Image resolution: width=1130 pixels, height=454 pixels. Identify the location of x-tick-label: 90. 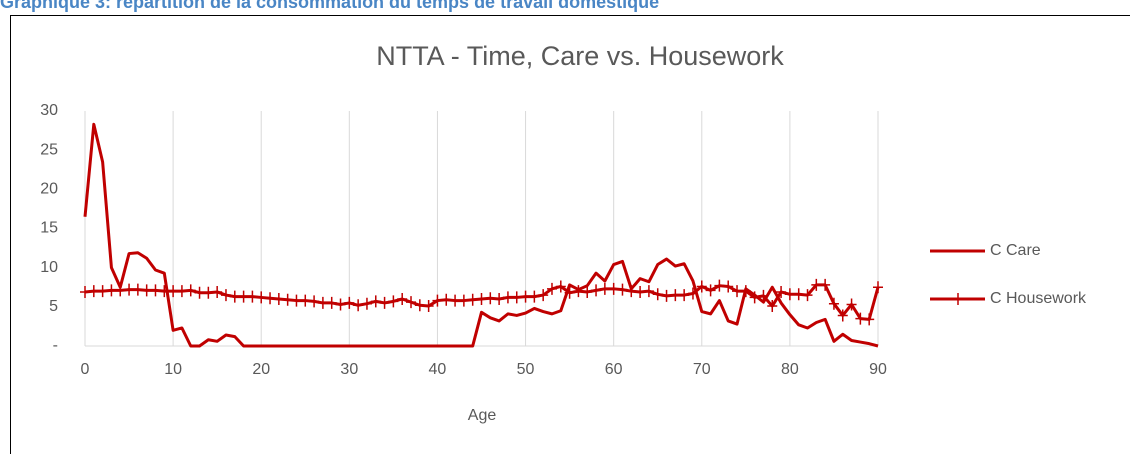
(878, 369).